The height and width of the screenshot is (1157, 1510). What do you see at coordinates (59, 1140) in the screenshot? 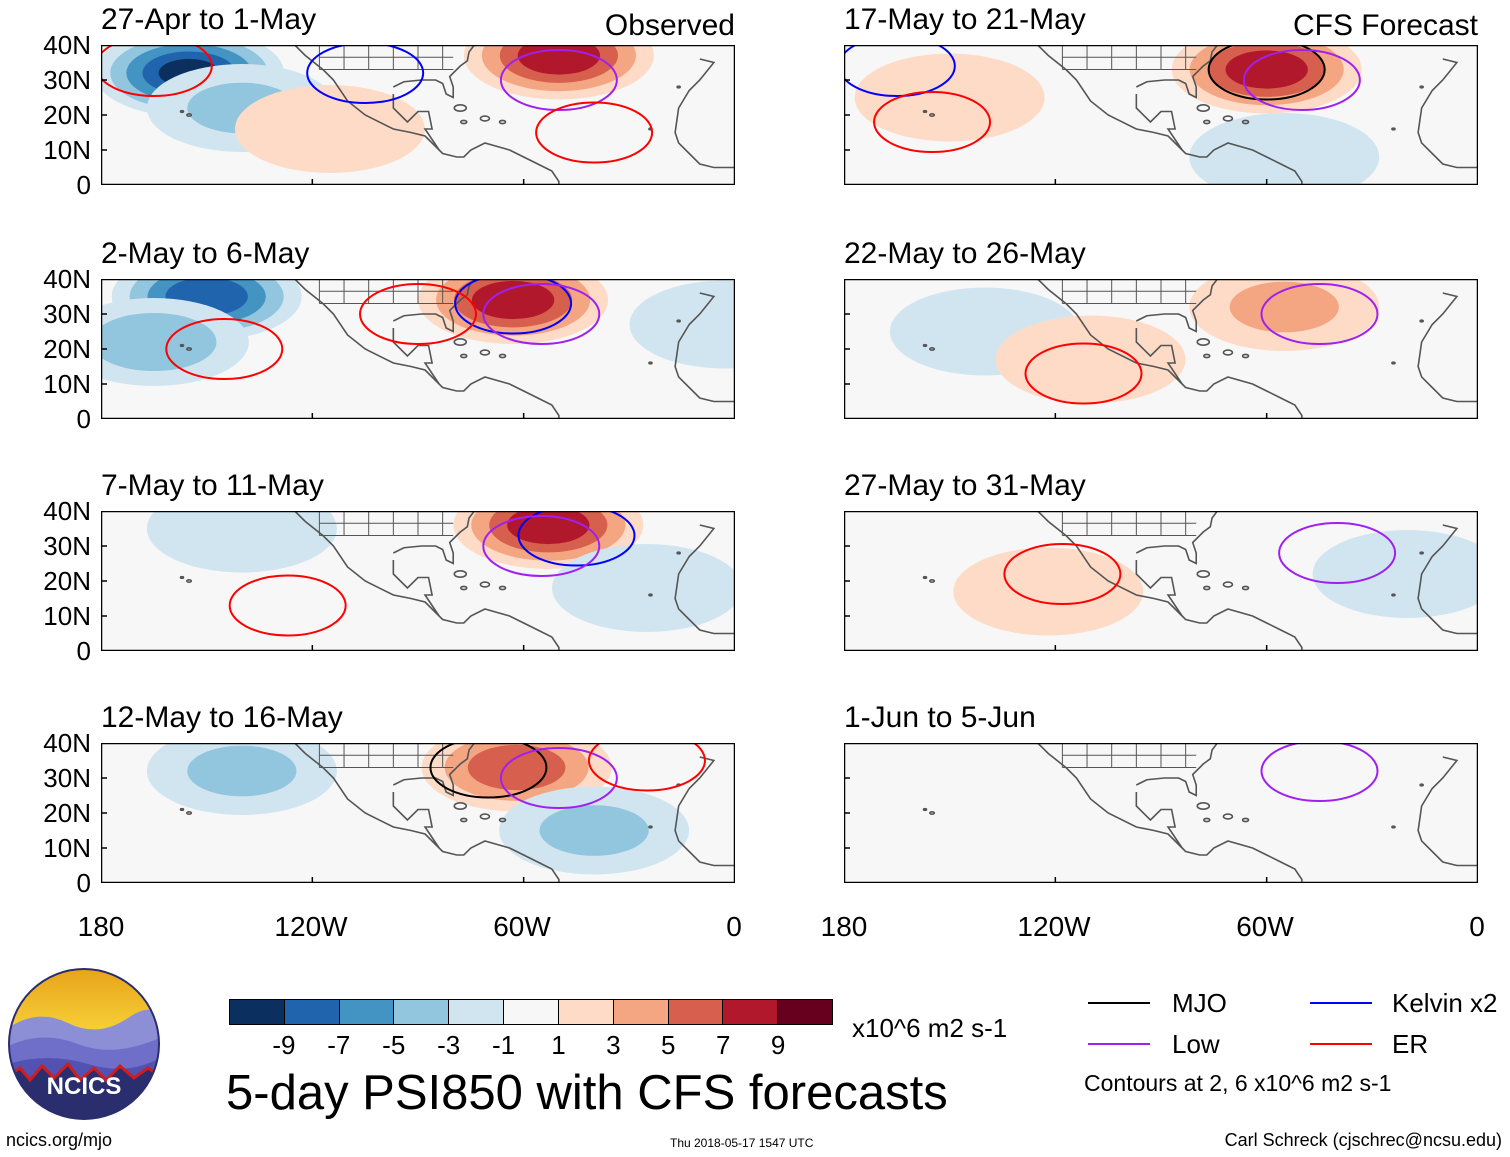
I see `footer-url: ncics.org/mjo` at bounding box center [59, 1140].